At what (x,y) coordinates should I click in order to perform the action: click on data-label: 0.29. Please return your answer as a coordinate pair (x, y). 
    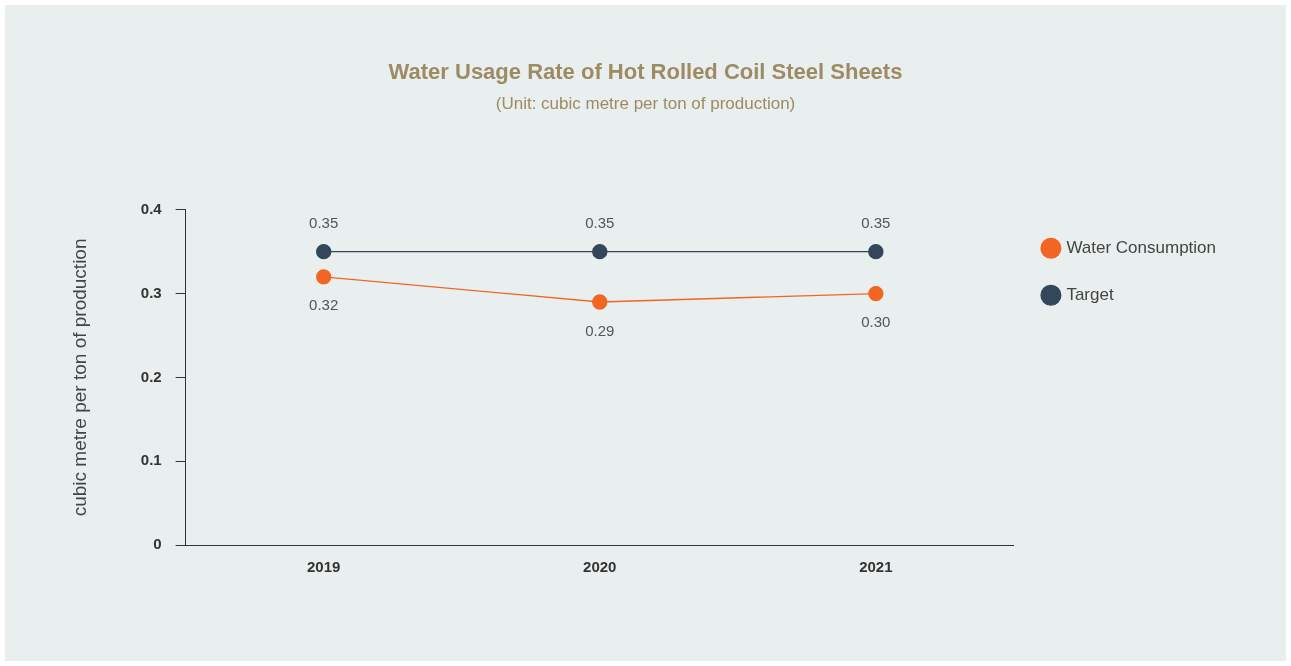
    Looking at the image, I should click on (600, 330).